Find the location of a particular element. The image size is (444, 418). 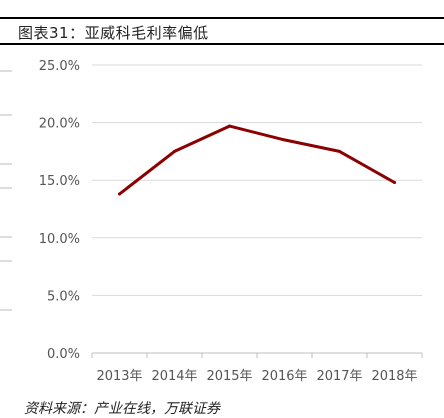

series-lines is located at coordinates (257, 160).